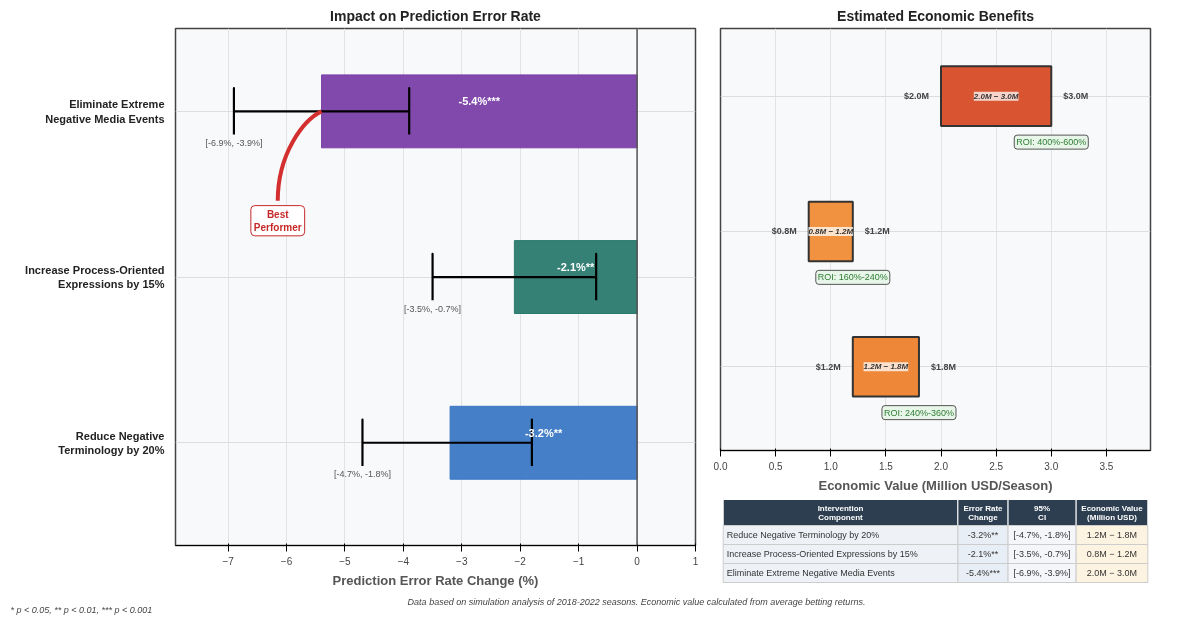 This screenshot has height=622, width=1192. Describe the element at coordinates (1051, 142) in the screenshot. I see `annotation: ROI: 400%-600%` at that location.